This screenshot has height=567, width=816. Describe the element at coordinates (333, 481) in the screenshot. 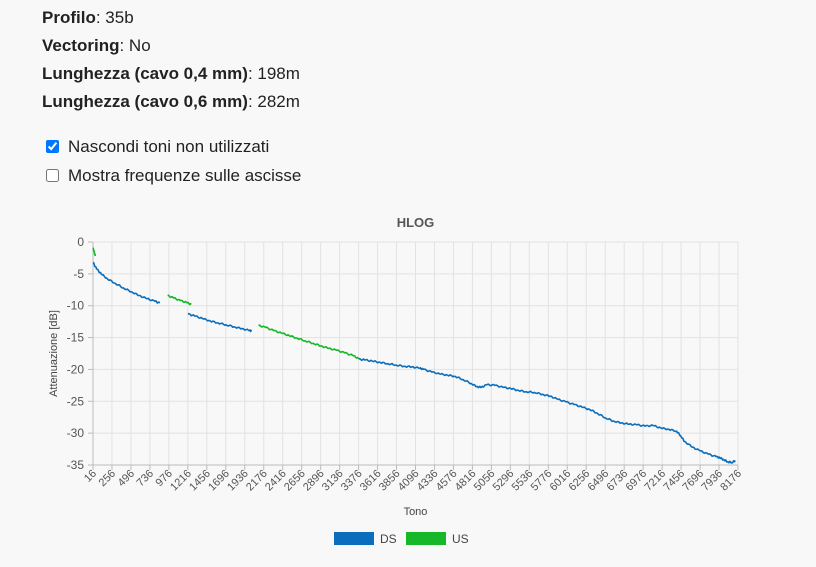

I see `x-tick-label: 3136` at that location.